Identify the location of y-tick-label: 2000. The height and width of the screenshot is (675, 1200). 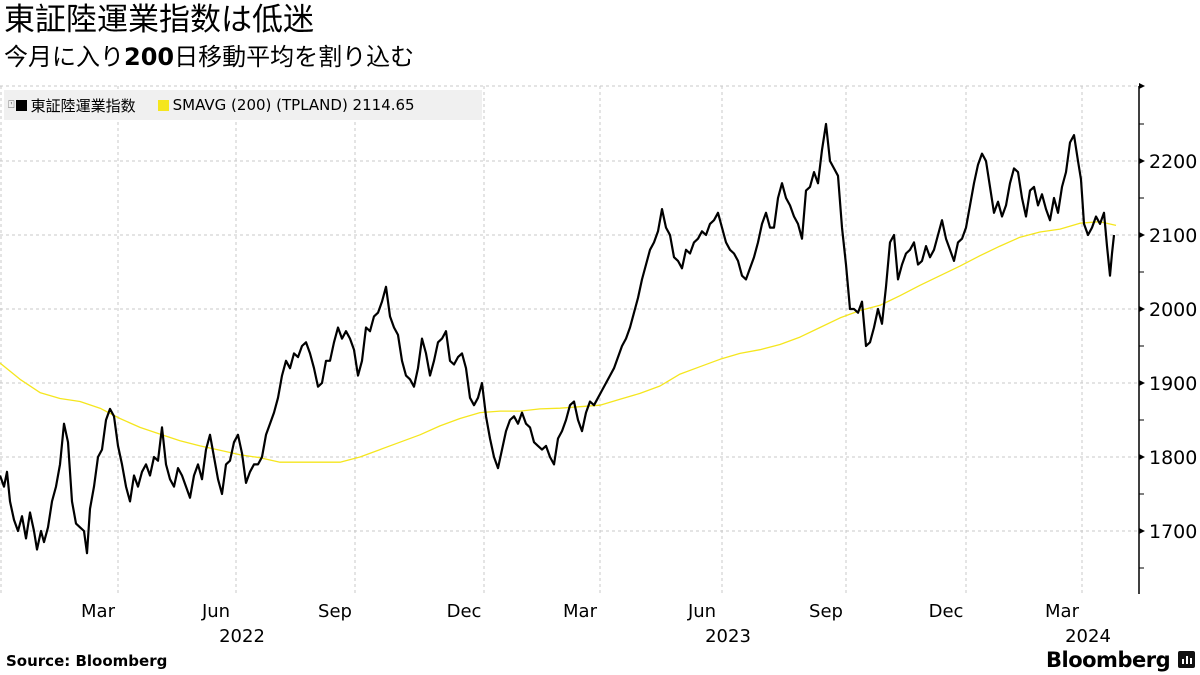
(1173, 310).